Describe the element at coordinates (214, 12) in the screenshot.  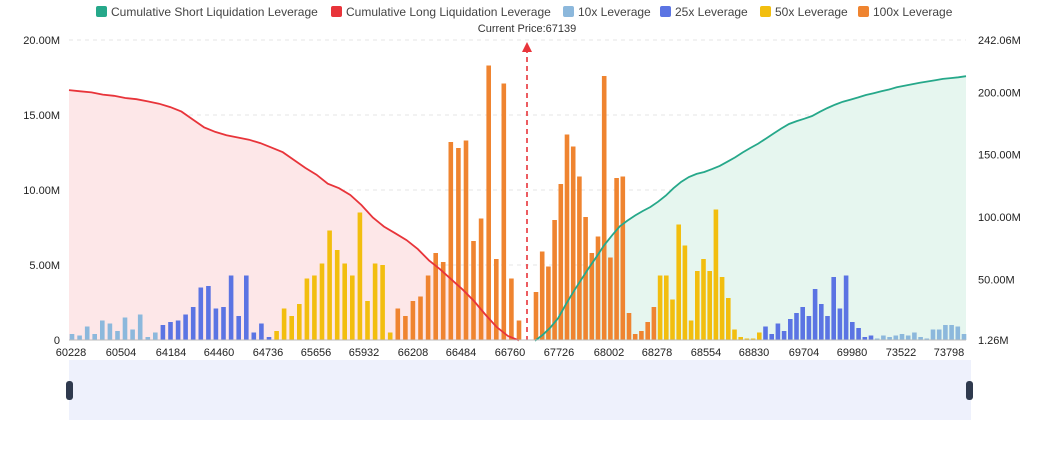
I see `legend-label: Cumulative Short Liquidation Leverage` at that location.